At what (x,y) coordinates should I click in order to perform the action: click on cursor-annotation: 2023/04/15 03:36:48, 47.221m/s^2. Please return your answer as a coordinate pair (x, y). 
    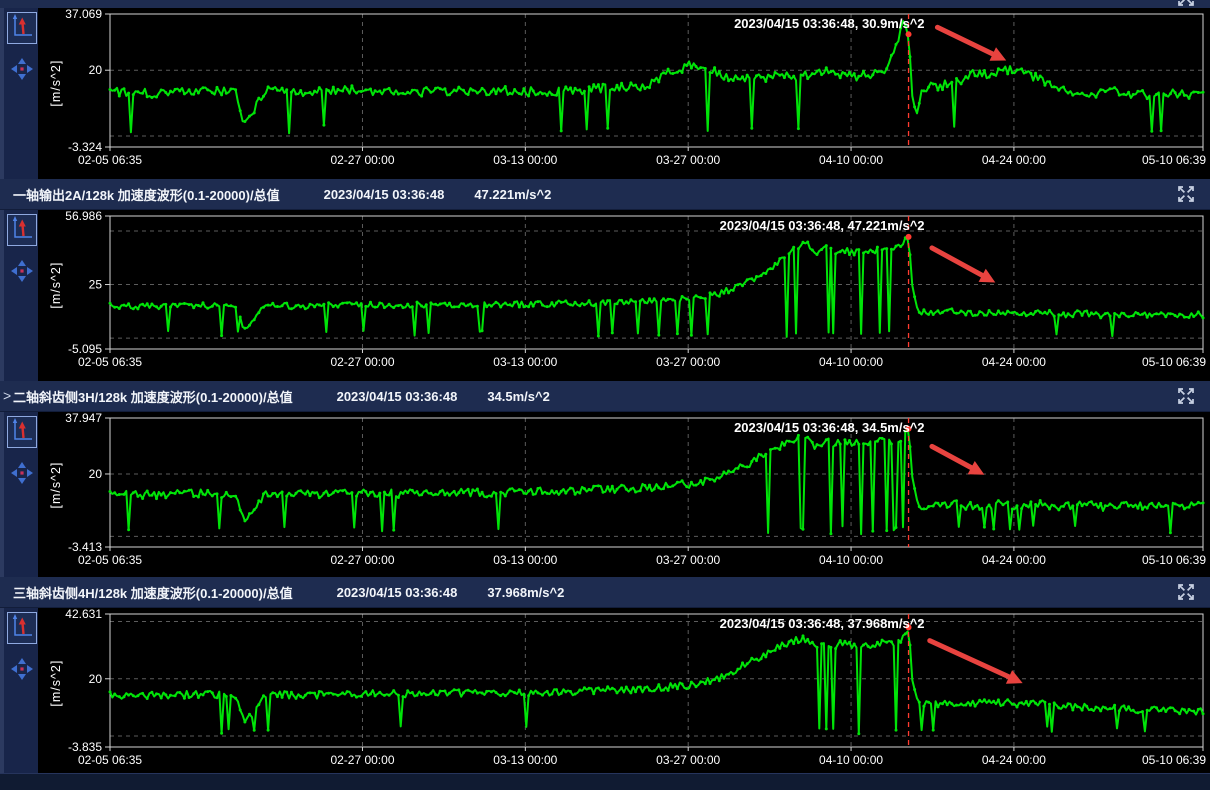
    Looking at the image, I should click on (822, 225).